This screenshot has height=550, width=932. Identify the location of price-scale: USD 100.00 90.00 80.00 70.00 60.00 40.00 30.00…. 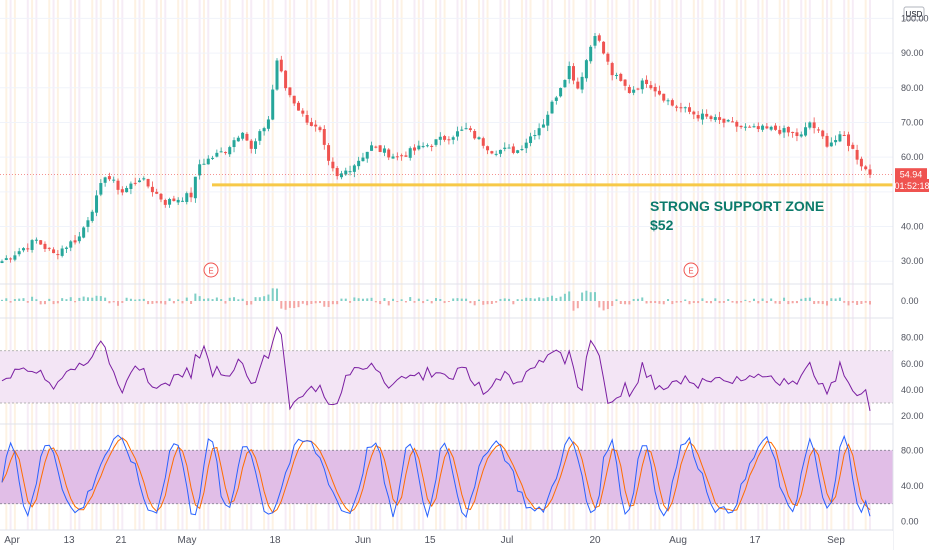
(912, 275).